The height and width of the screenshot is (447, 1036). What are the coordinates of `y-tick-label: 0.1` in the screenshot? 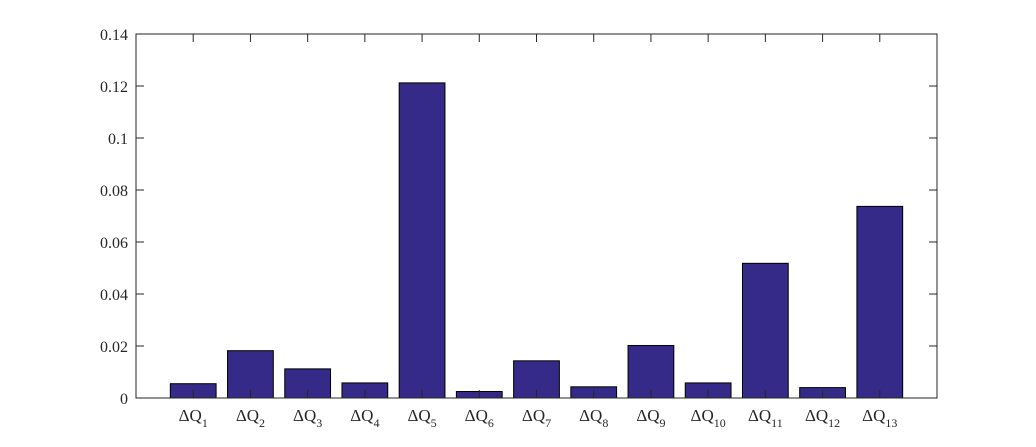 It's located at (118, 139).